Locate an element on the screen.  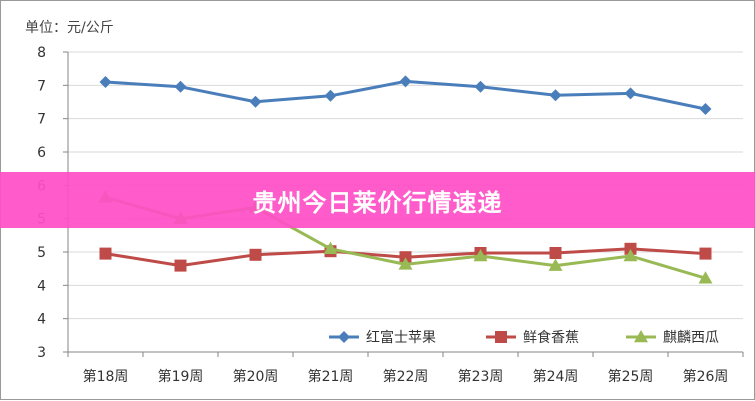
y-tick-label: 5 is located at coordinates (41, 253).